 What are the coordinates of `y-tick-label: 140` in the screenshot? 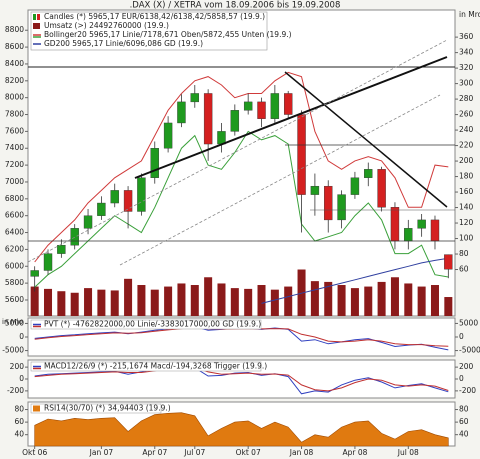 It's located at (466, 207).